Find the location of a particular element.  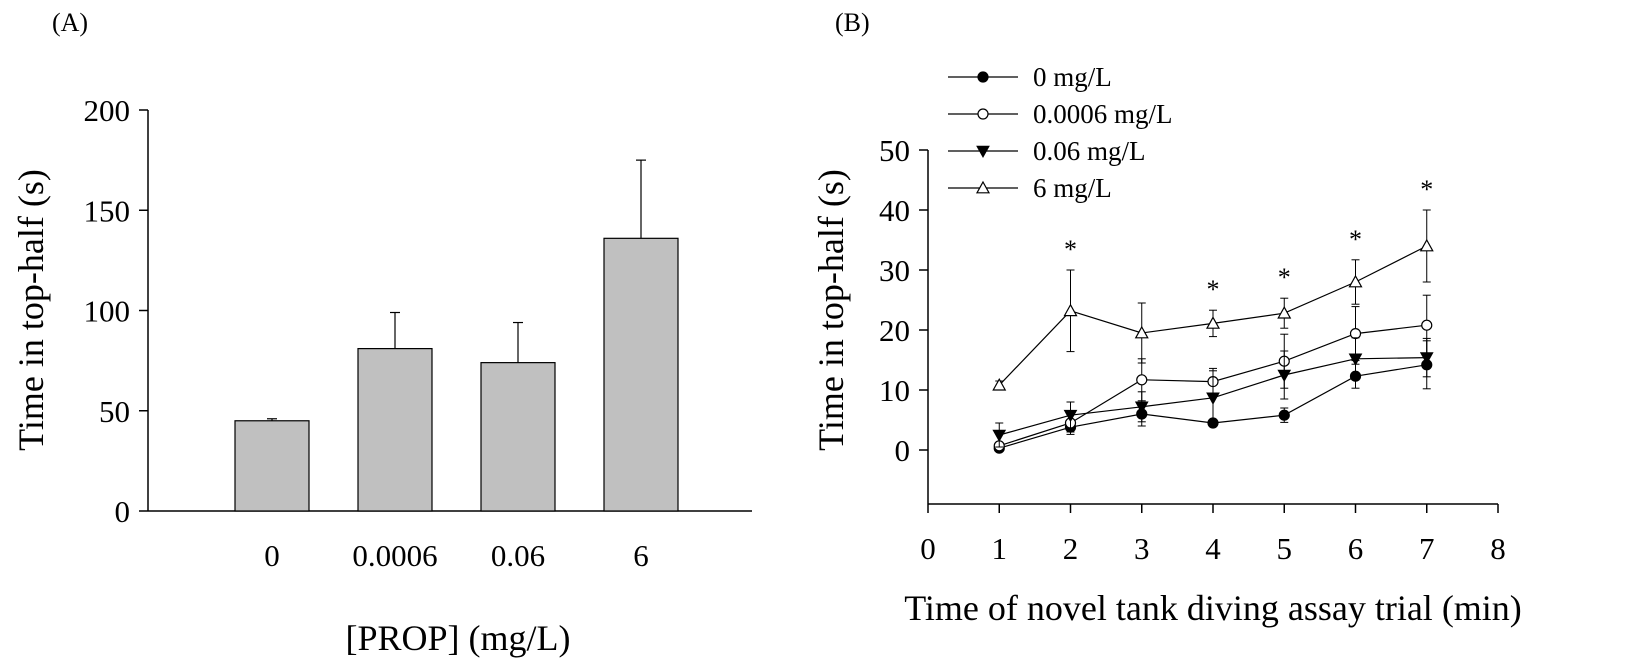

panel-b-y-tick-label: 50 is located at coordinates (894, 150).